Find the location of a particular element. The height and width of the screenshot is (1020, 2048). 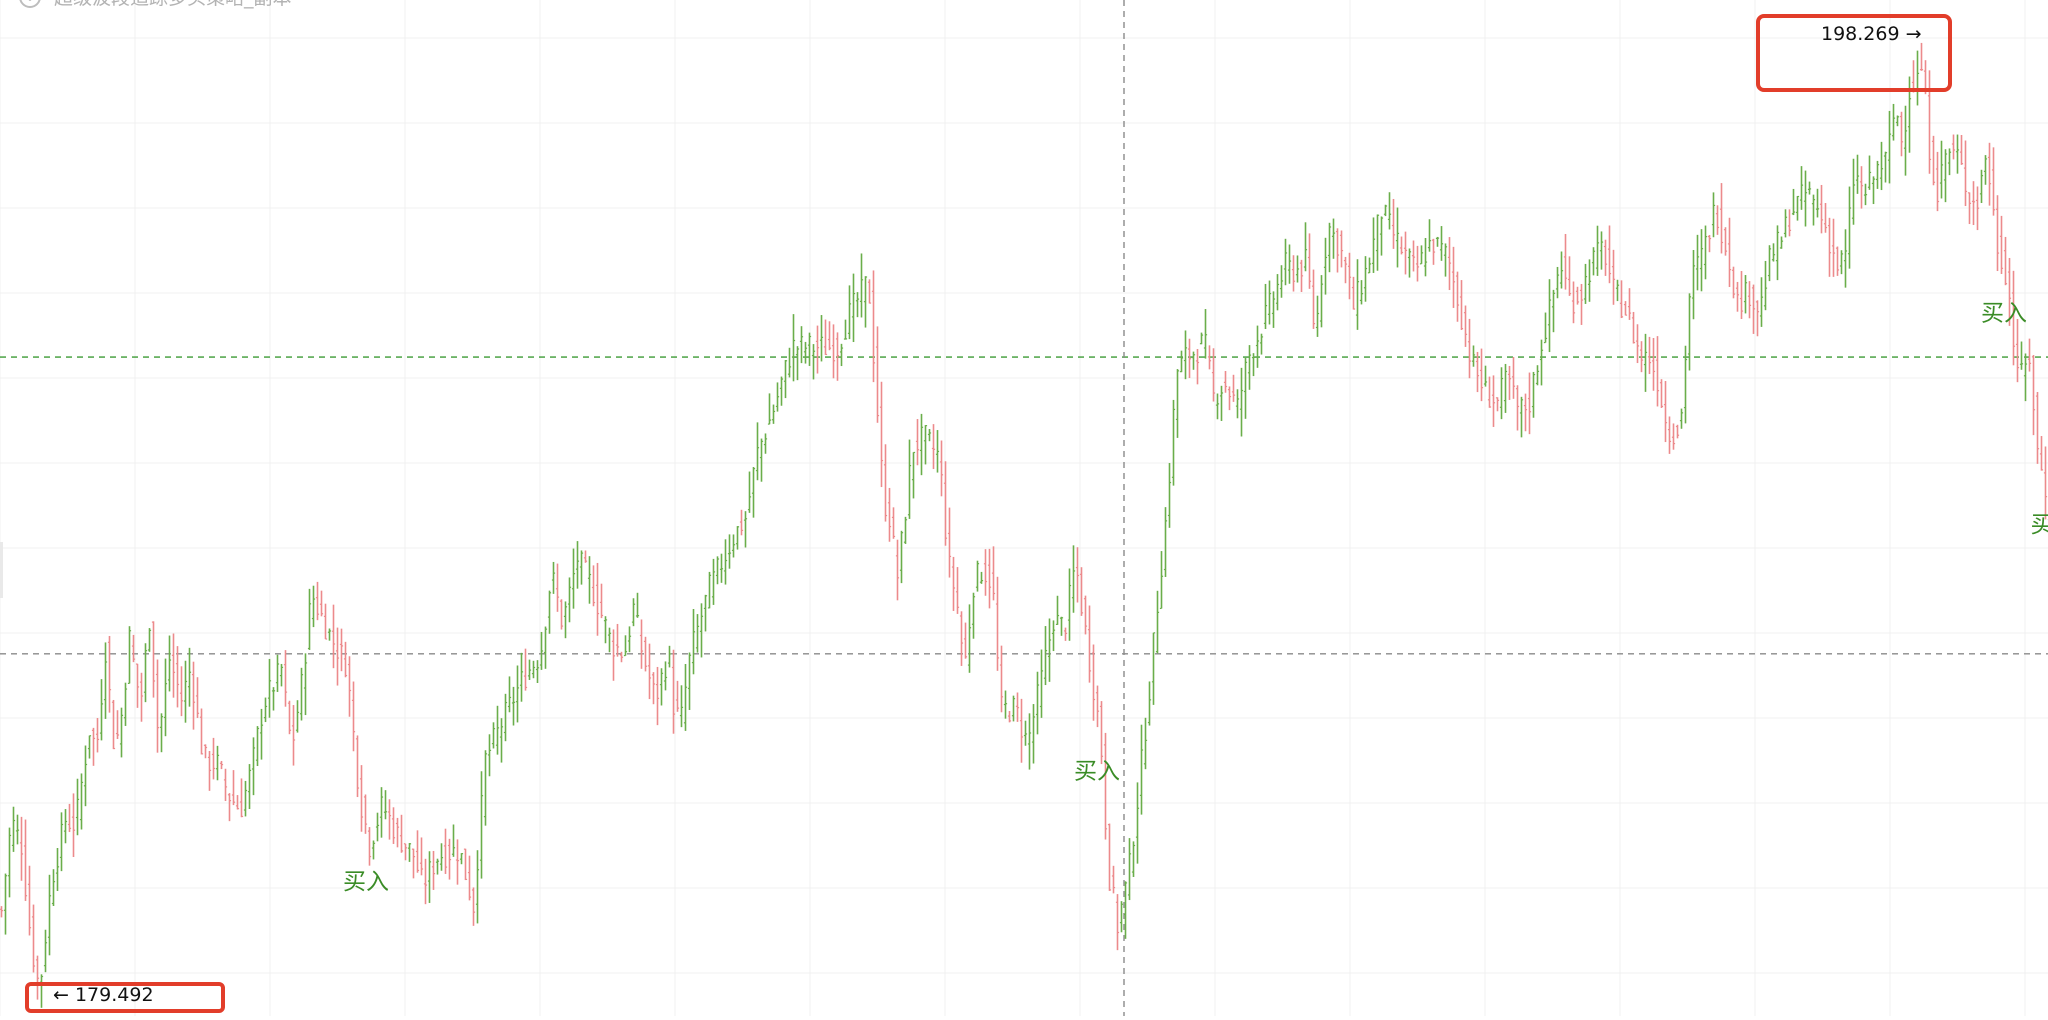

buy-signal-label: 买 is located at coordinates (2039, 525).